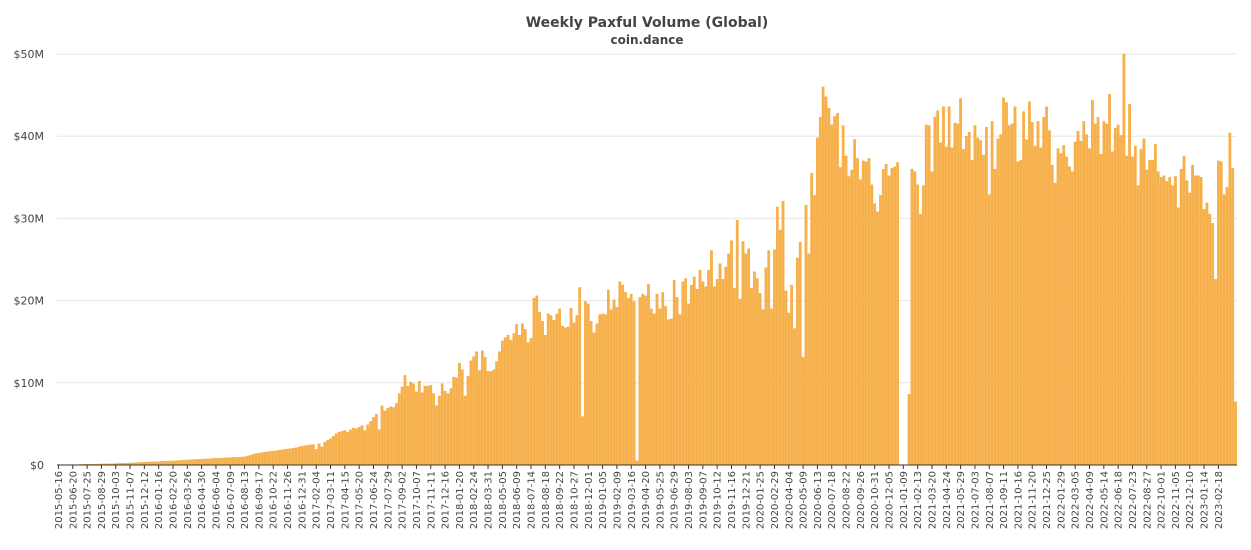 The width and height of the screenshot is (1251, 550). What do you see at coordinates (1090, 500) in the screenshot?
I see `x-tick-label: 2022-04-09` at bounding box center [1090, 500].